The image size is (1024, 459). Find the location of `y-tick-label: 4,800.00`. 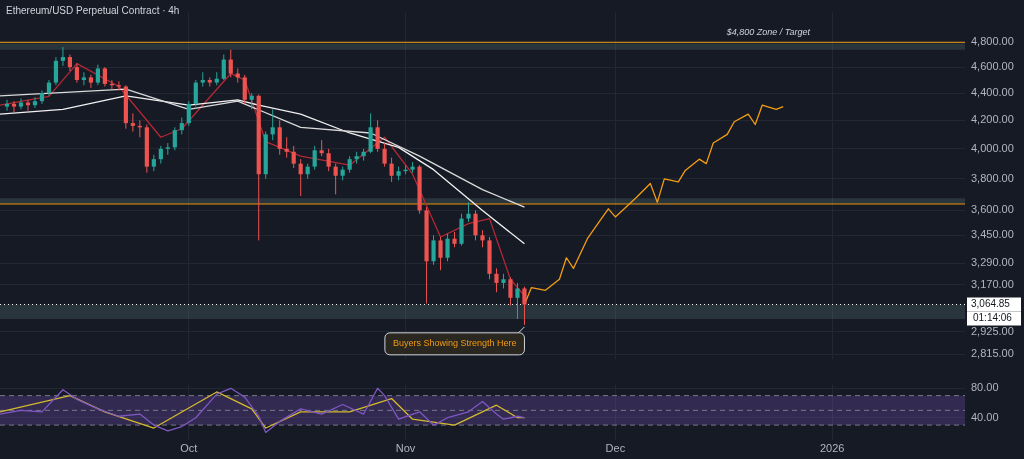

y-tick-label: 4,800.00 is located at coordinates (992, 41).